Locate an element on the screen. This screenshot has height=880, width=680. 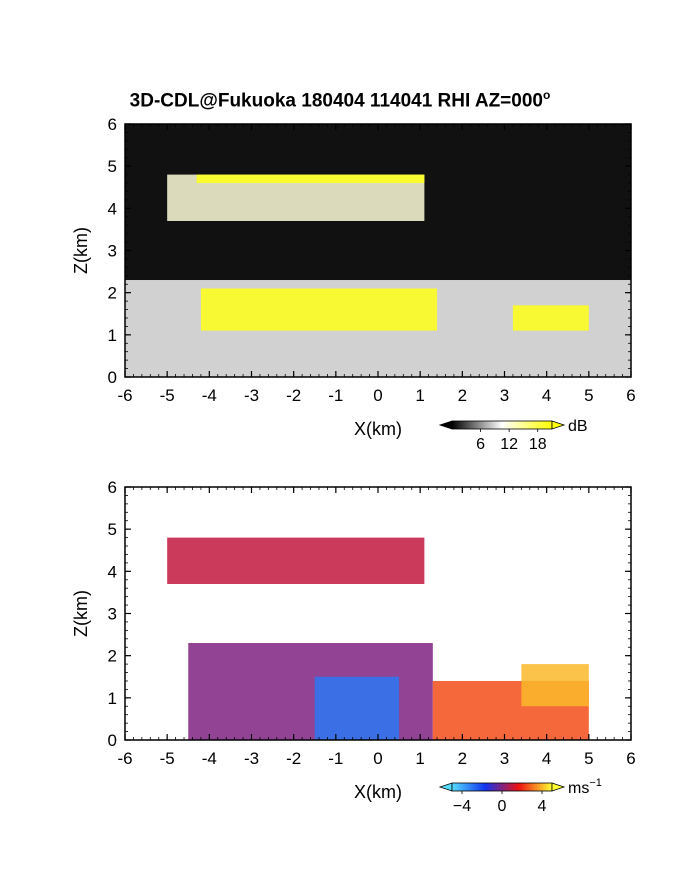
colorbar-tick-label: 0 is located at coordinates (502, 806).